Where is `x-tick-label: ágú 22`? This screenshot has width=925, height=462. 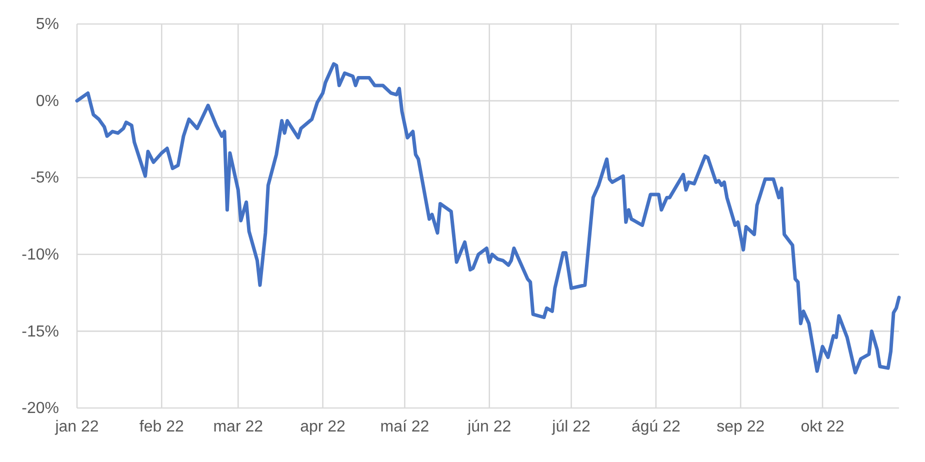 x-tick-label: ágú 22 is located at coordinates (656, 427).